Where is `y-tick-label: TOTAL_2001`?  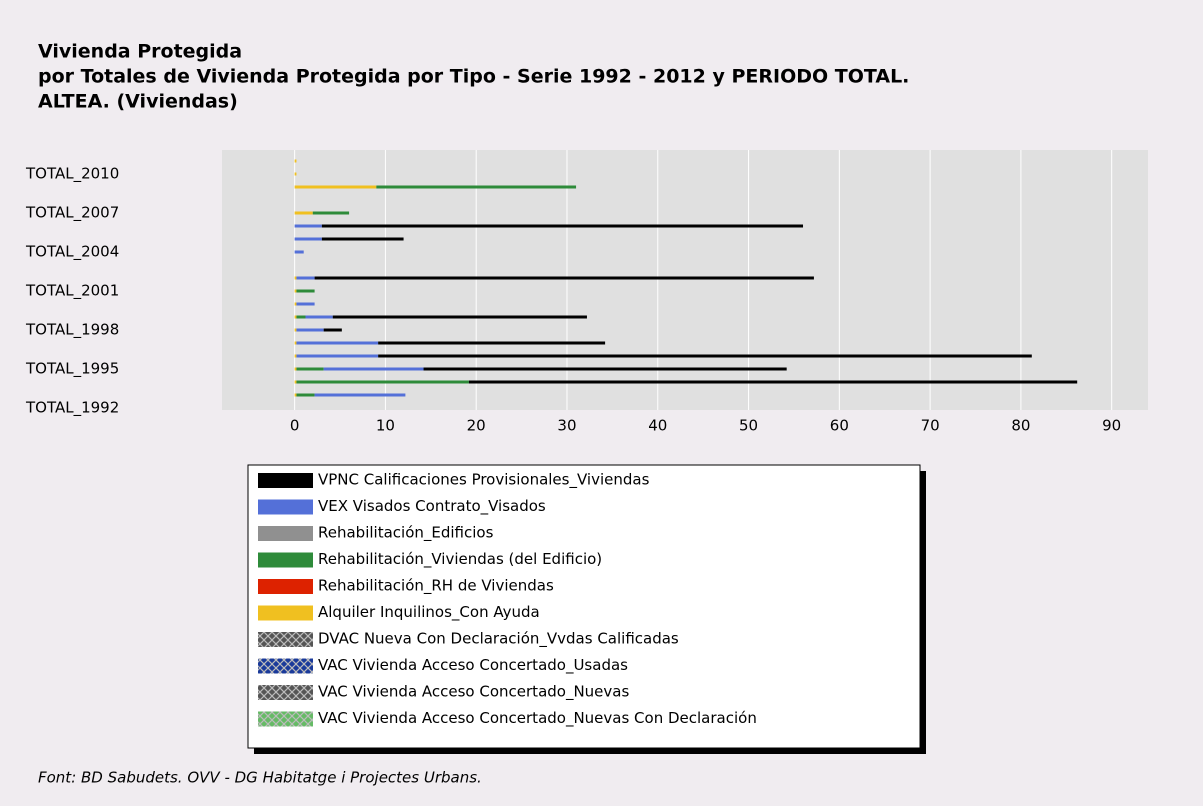 y-tick-label: TOTAL_2001 is located at coordinates (72, 291).